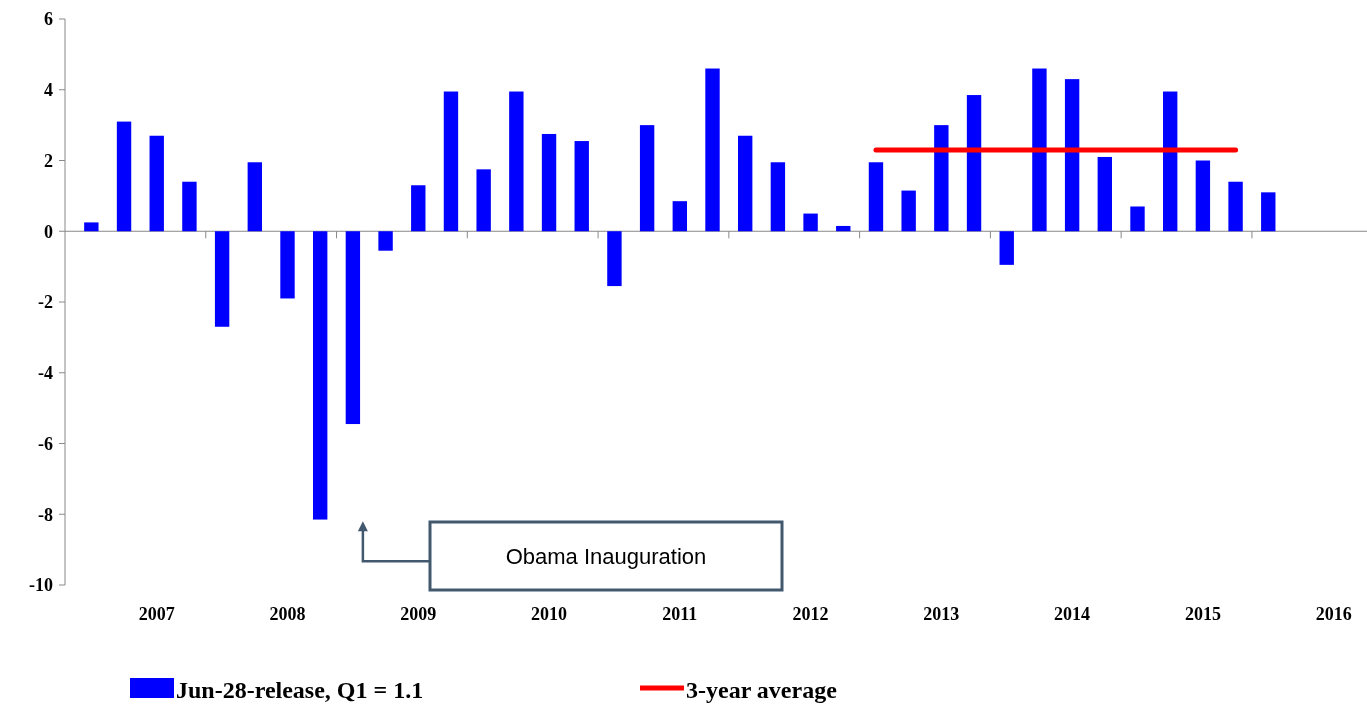 This screenshot has height=707, width=1367. I want to click on y-tick-label: 4, so click(48, 90).